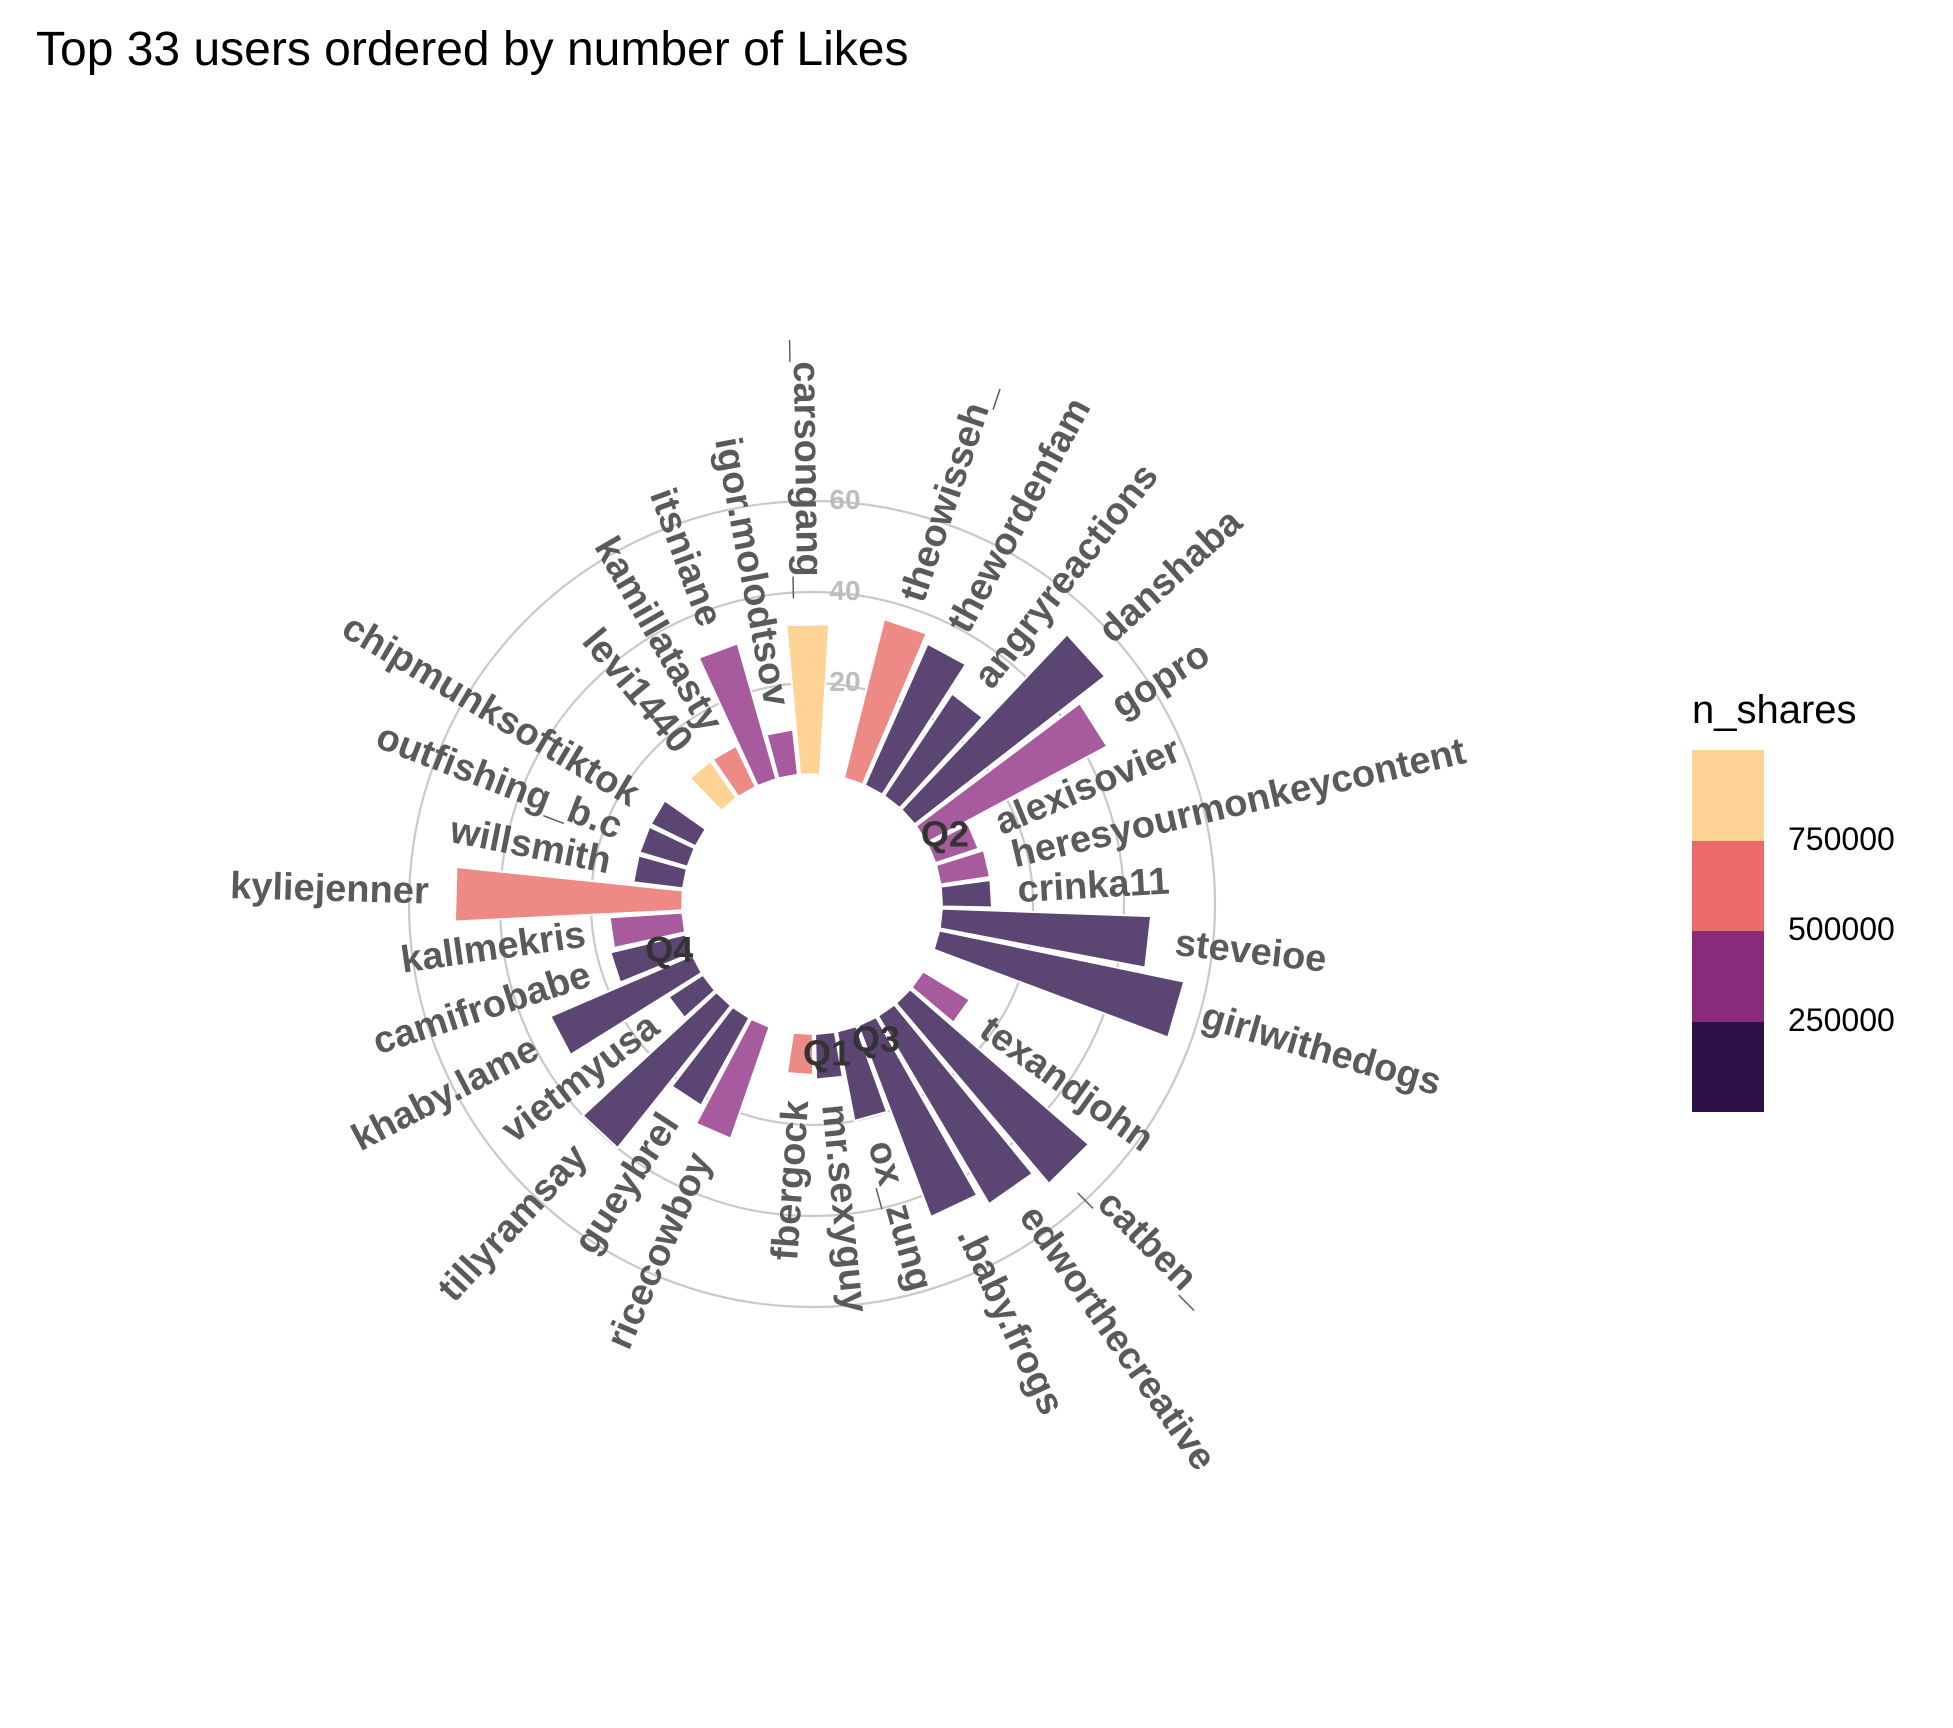 Image resolution: width=1953 pixels, height=1728 pixels. What do you see at coordinates (876, 1039) in the screenshot?
I see `group-label: Q3` at bounding box center [876, 1039].